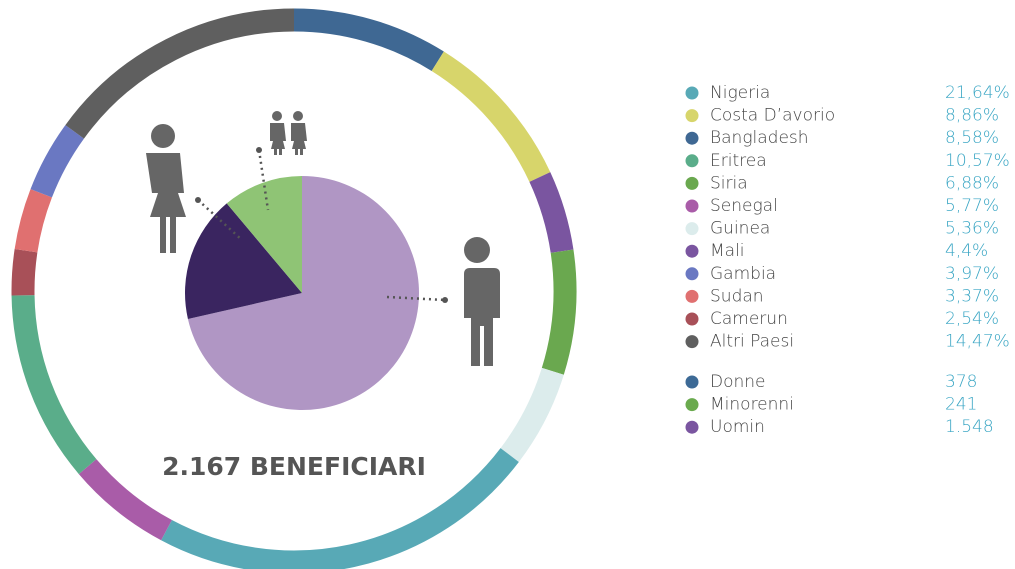  Describe the element at coordinates (972, 206) in the screenshot. I see `legend-value: 5,77%` at that location.